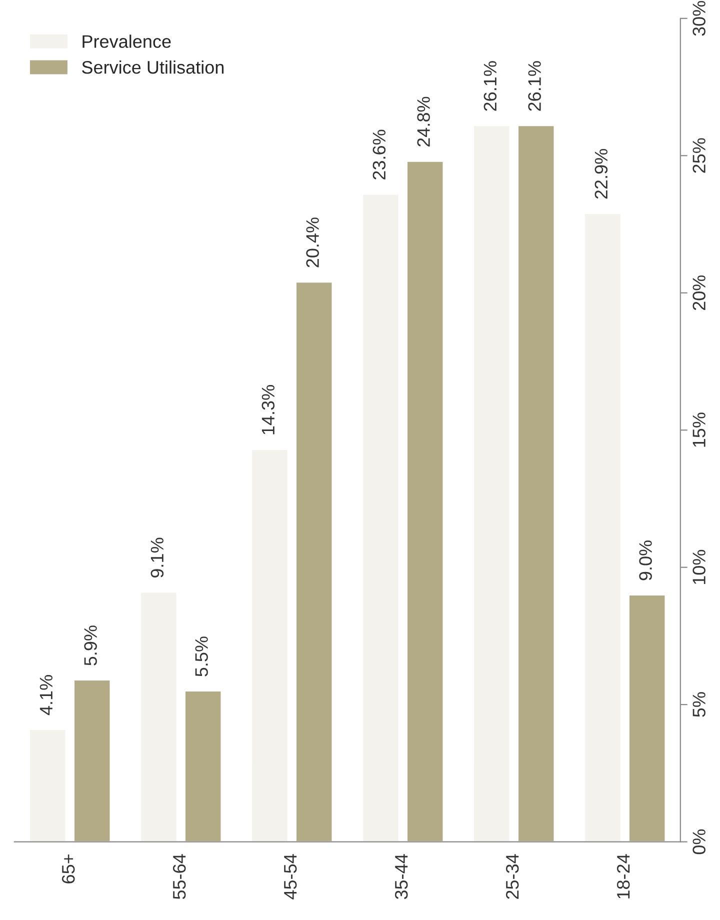 This screenshot has width=720, height=920. Describe the element at coordinates (699, 292) in the screenshot. I see `y-tick-label: 20%` at that location.